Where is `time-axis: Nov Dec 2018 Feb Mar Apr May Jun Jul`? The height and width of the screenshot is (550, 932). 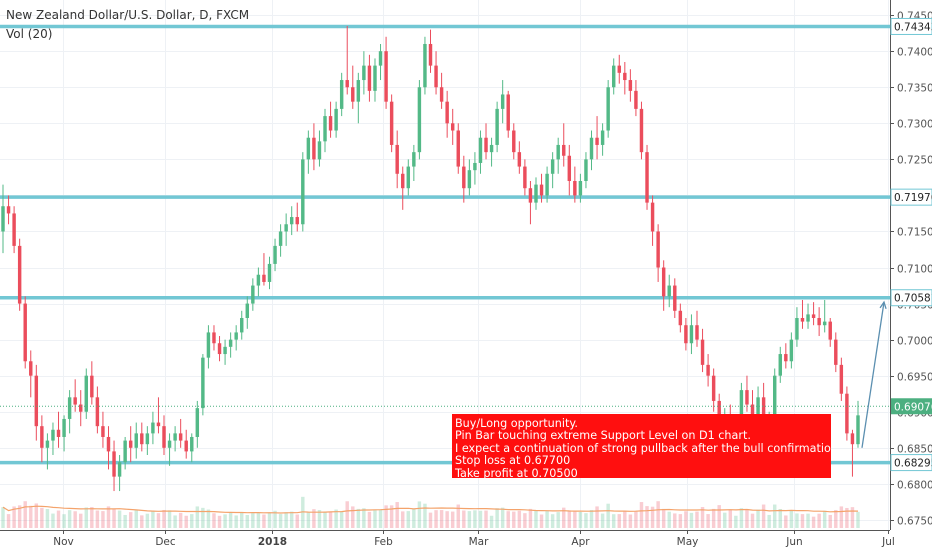 time-axis: Nov Dec 2018 Feb Mar Apr May Jun Jul is located at coordinates (447, 539).